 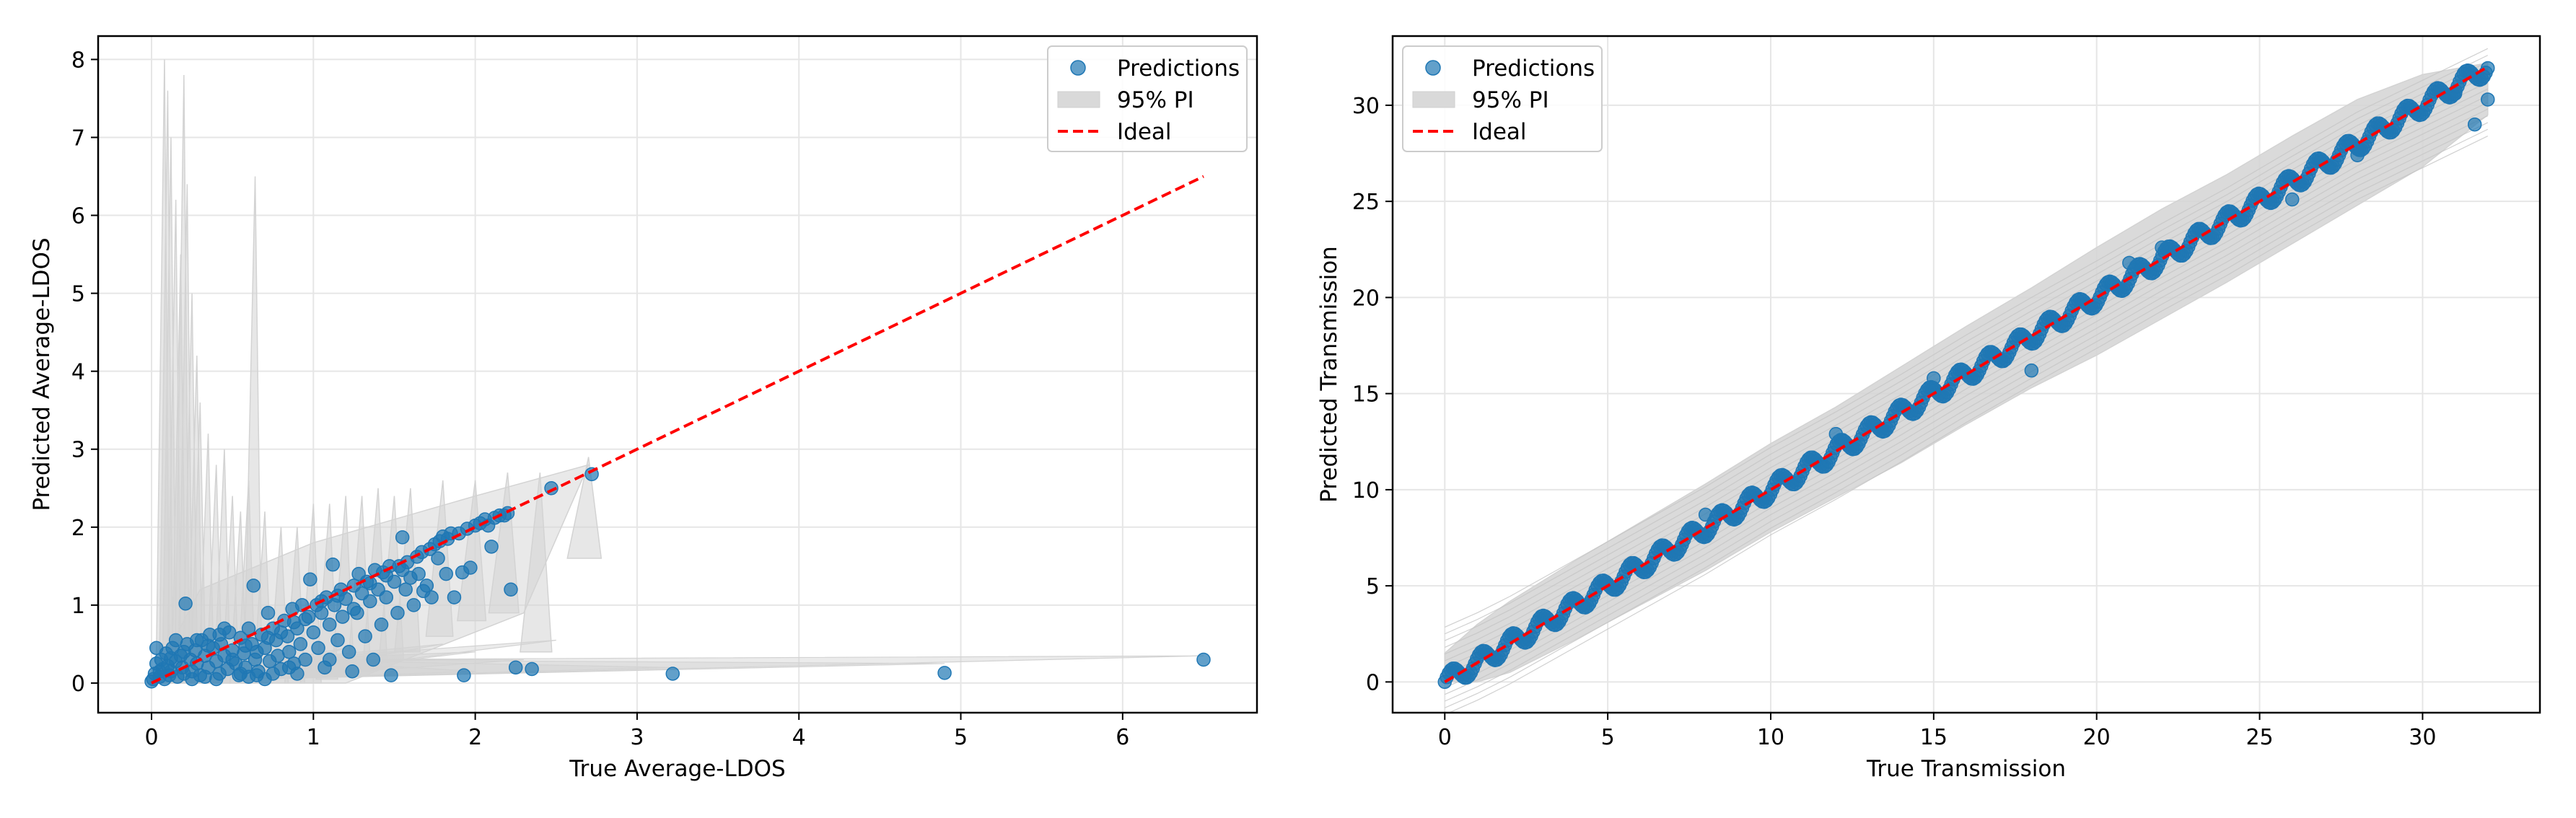 What do you see at coordinates (1608, 737) in the screenshot?
I see `x-tick-label: 5` at bounding box center [1608, 737].